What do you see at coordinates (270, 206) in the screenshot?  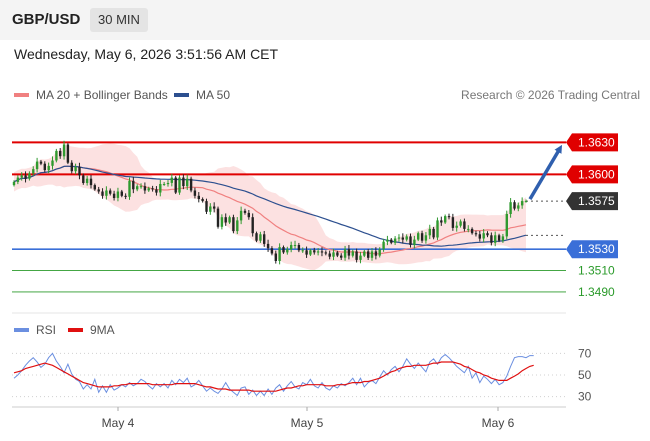 I see `ma50-line` at bounding box center [270, 206].